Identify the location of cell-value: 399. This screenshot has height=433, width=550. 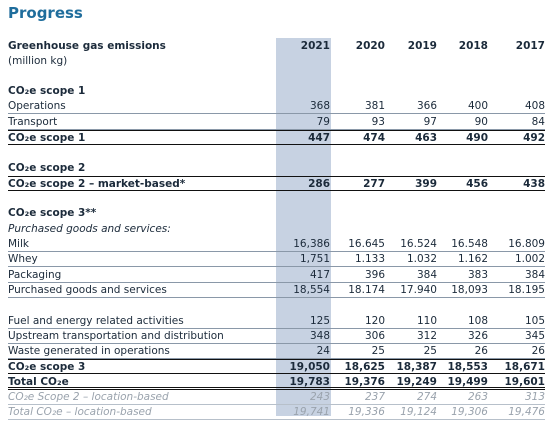
(426, 183).